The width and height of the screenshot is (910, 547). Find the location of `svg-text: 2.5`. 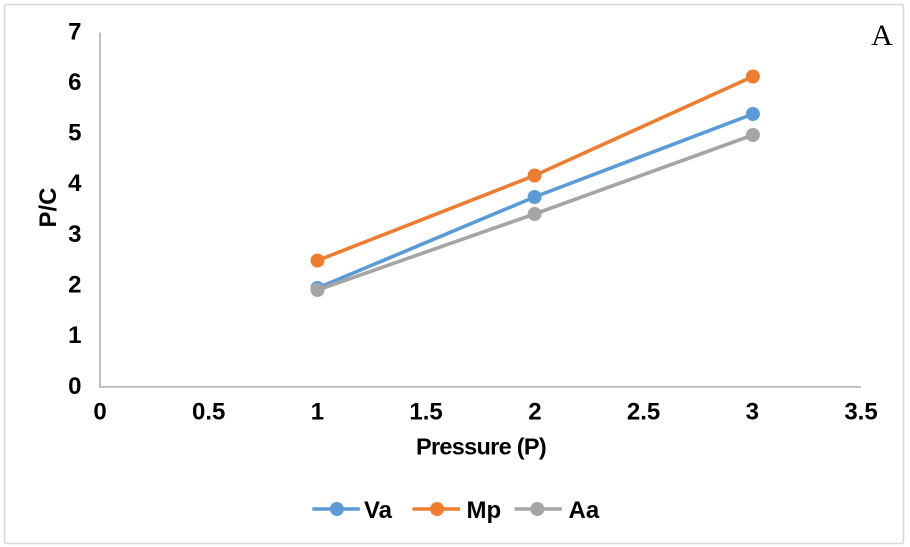

svg-text: 2.5 is located at coordinates (643, 412).